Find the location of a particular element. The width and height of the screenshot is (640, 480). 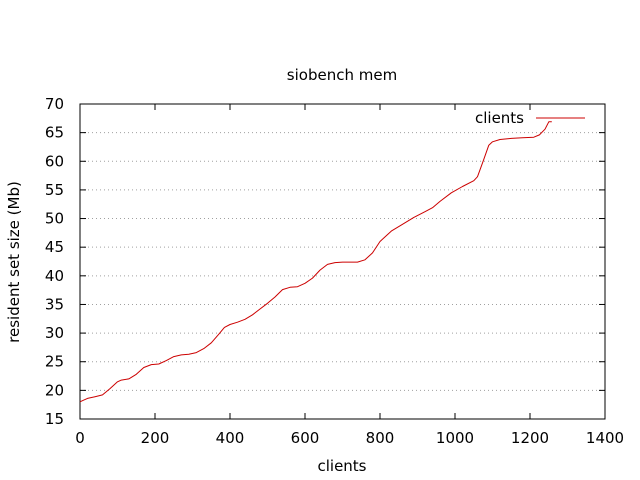

x-tick-label: 1000 is located at coordinates (455, 438).